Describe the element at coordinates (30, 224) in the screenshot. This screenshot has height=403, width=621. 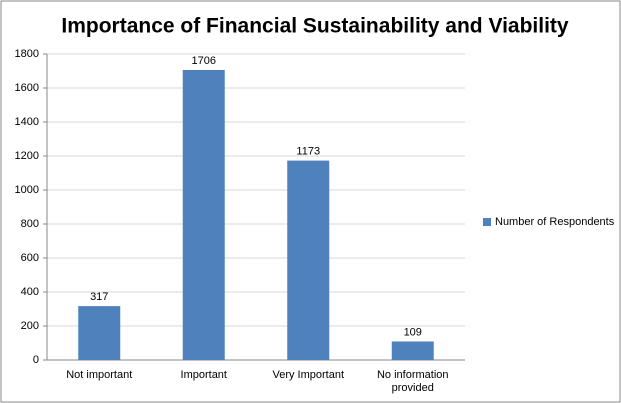
I see `y-tick-label: 800` at that location.